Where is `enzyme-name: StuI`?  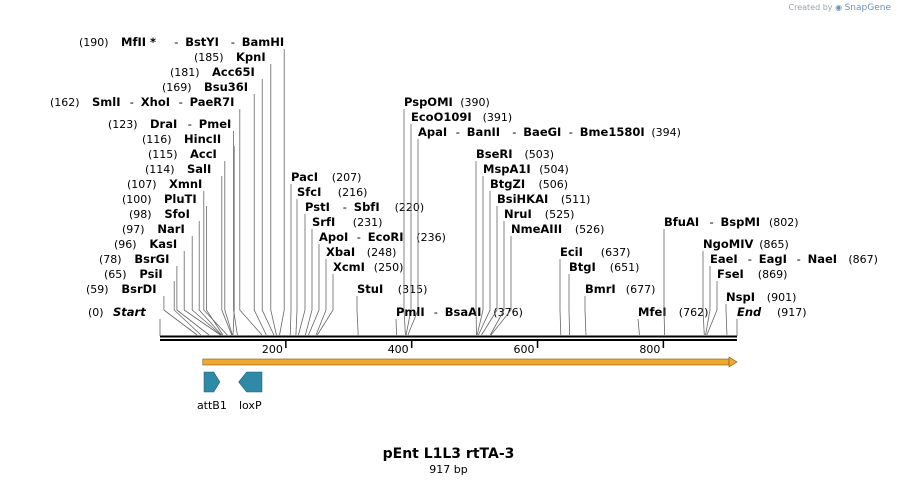 enzyme-name: StuI is located at coordinates (370, 289).